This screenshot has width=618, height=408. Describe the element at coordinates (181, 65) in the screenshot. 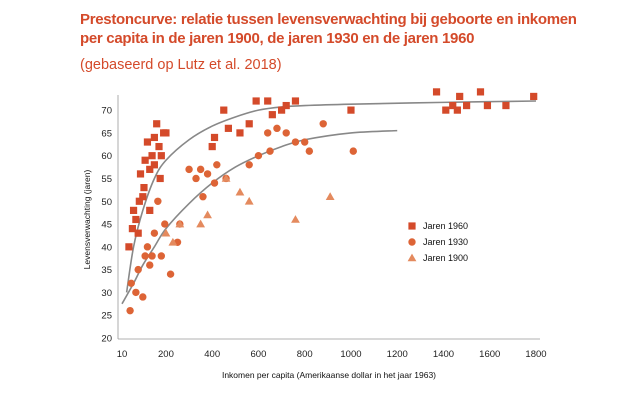

I see `chart-subtitle: (gebaseerd op Lutz et al. 2018)` at that location.